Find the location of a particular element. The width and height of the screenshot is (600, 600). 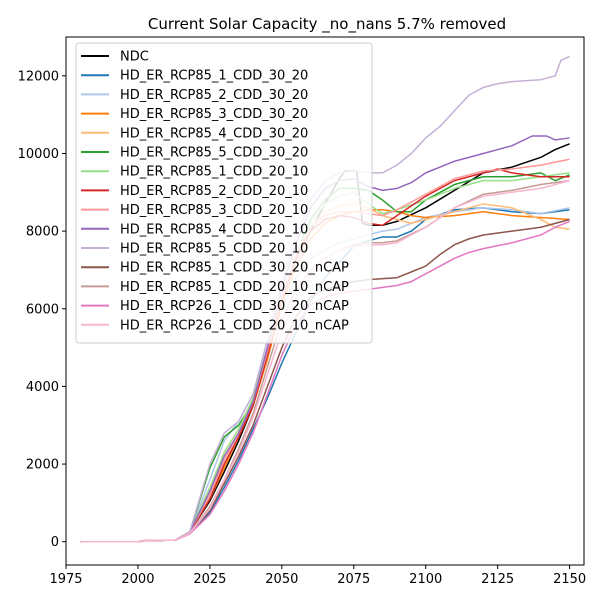

x-tick-label-6: 2125 is located at coordinates (497, 579).